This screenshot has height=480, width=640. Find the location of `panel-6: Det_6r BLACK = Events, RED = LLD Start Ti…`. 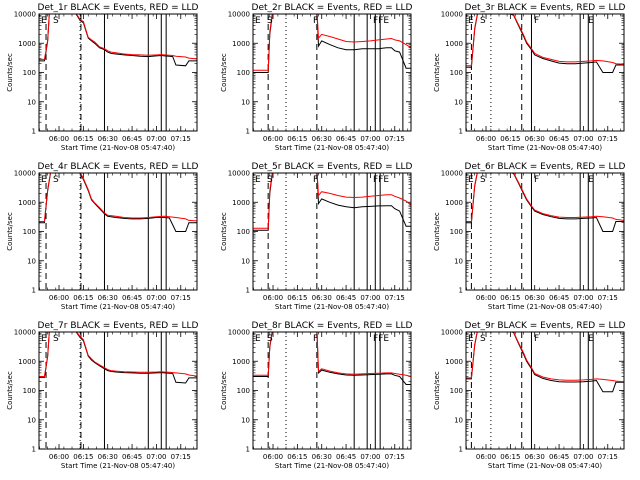

panel-6: Det_6r BLACK = Events, RED = LLD Start Ti… is located at coordinates (529, 236).